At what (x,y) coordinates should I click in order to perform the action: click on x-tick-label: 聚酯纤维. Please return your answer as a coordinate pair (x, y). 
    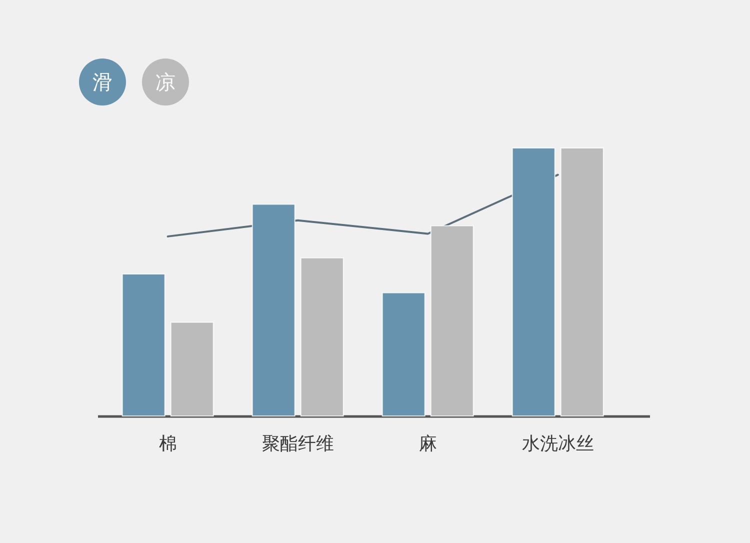
    Looking at the image, I should click on (298, 444).